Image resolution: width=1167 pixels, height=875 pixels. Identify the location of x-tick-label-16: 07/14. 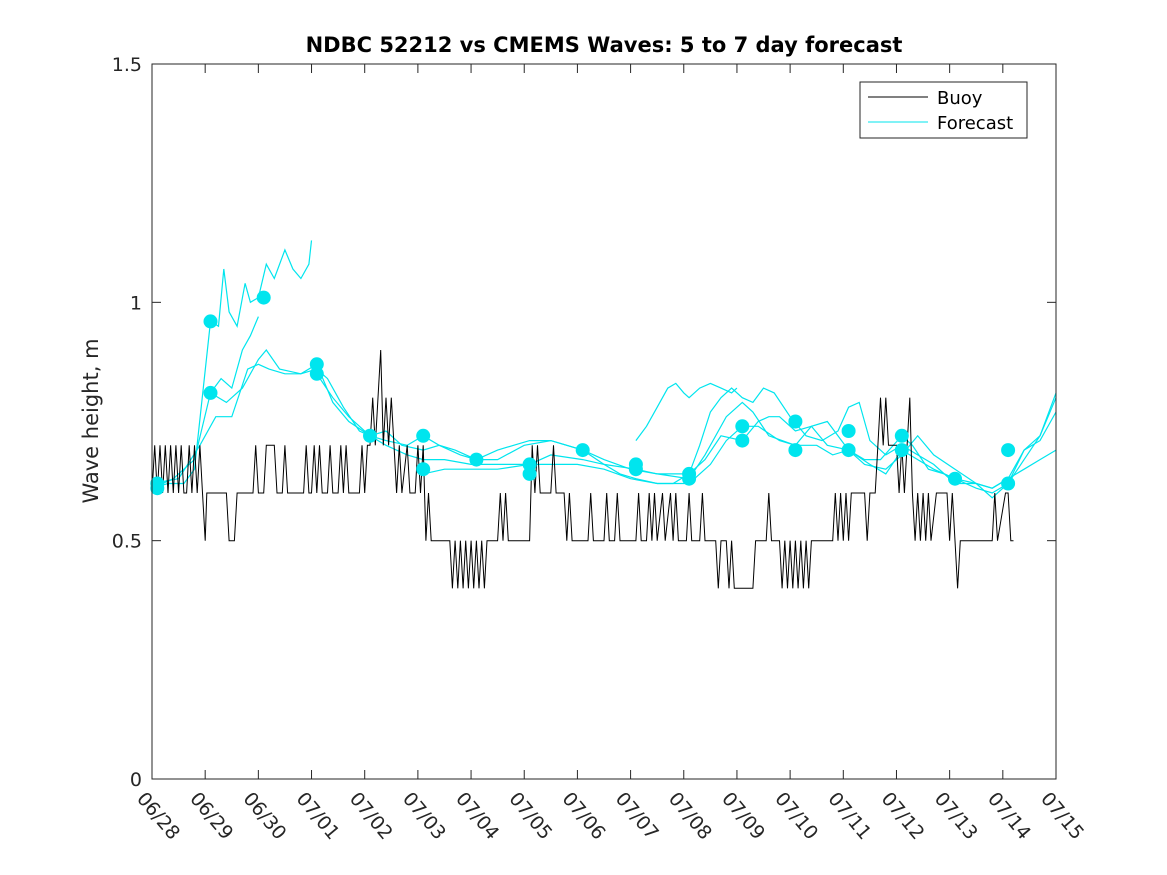
(1009, 816).